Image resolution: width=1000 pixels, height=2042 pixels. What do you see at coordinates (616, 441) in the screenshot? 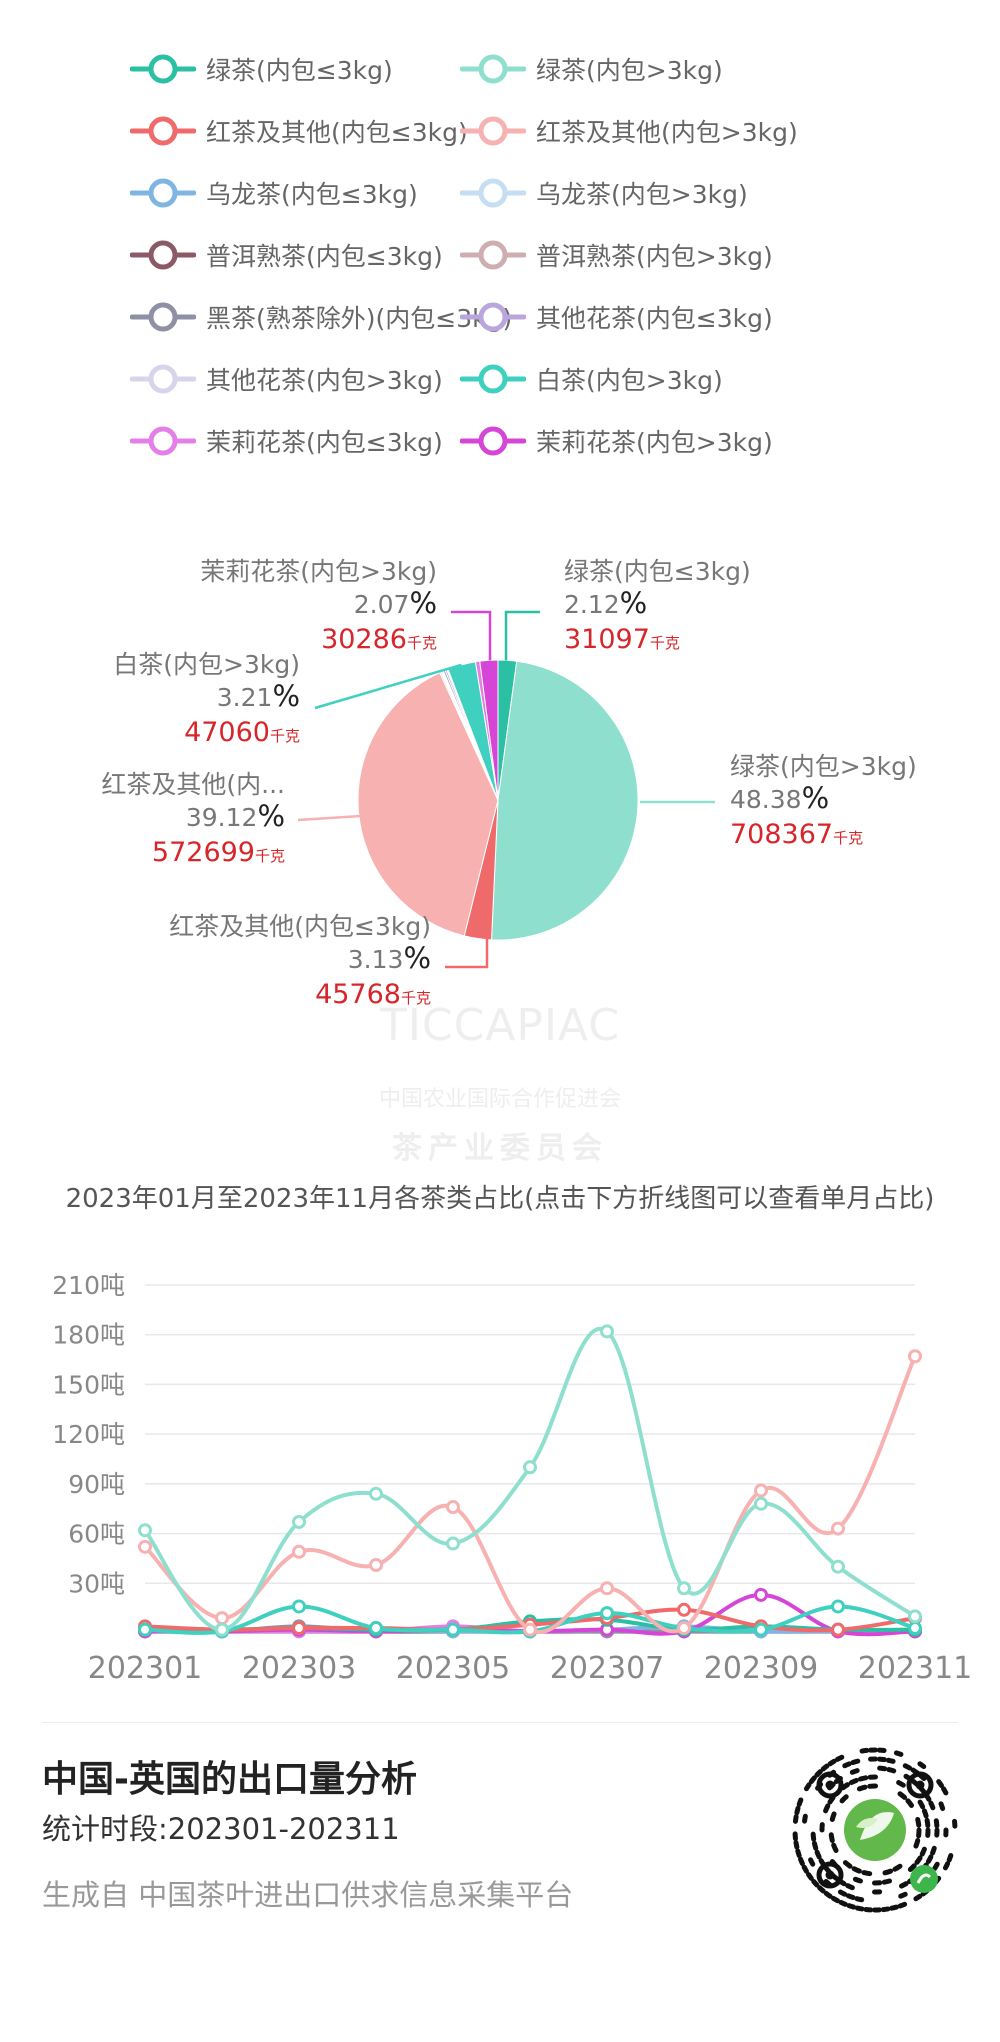
I see `legend-item: 茉莉花茶(内包>3kg)` at bounding box center [616, 441].